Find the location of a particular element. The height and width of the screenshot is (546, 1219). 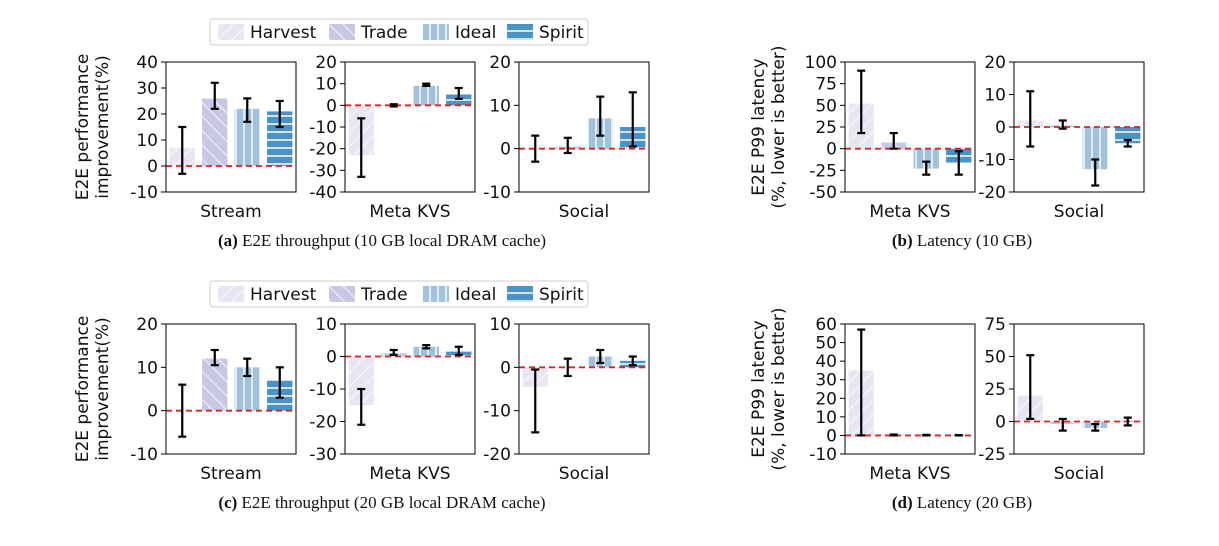

y-tick-label: 75 is located at coordinates (995, 325).